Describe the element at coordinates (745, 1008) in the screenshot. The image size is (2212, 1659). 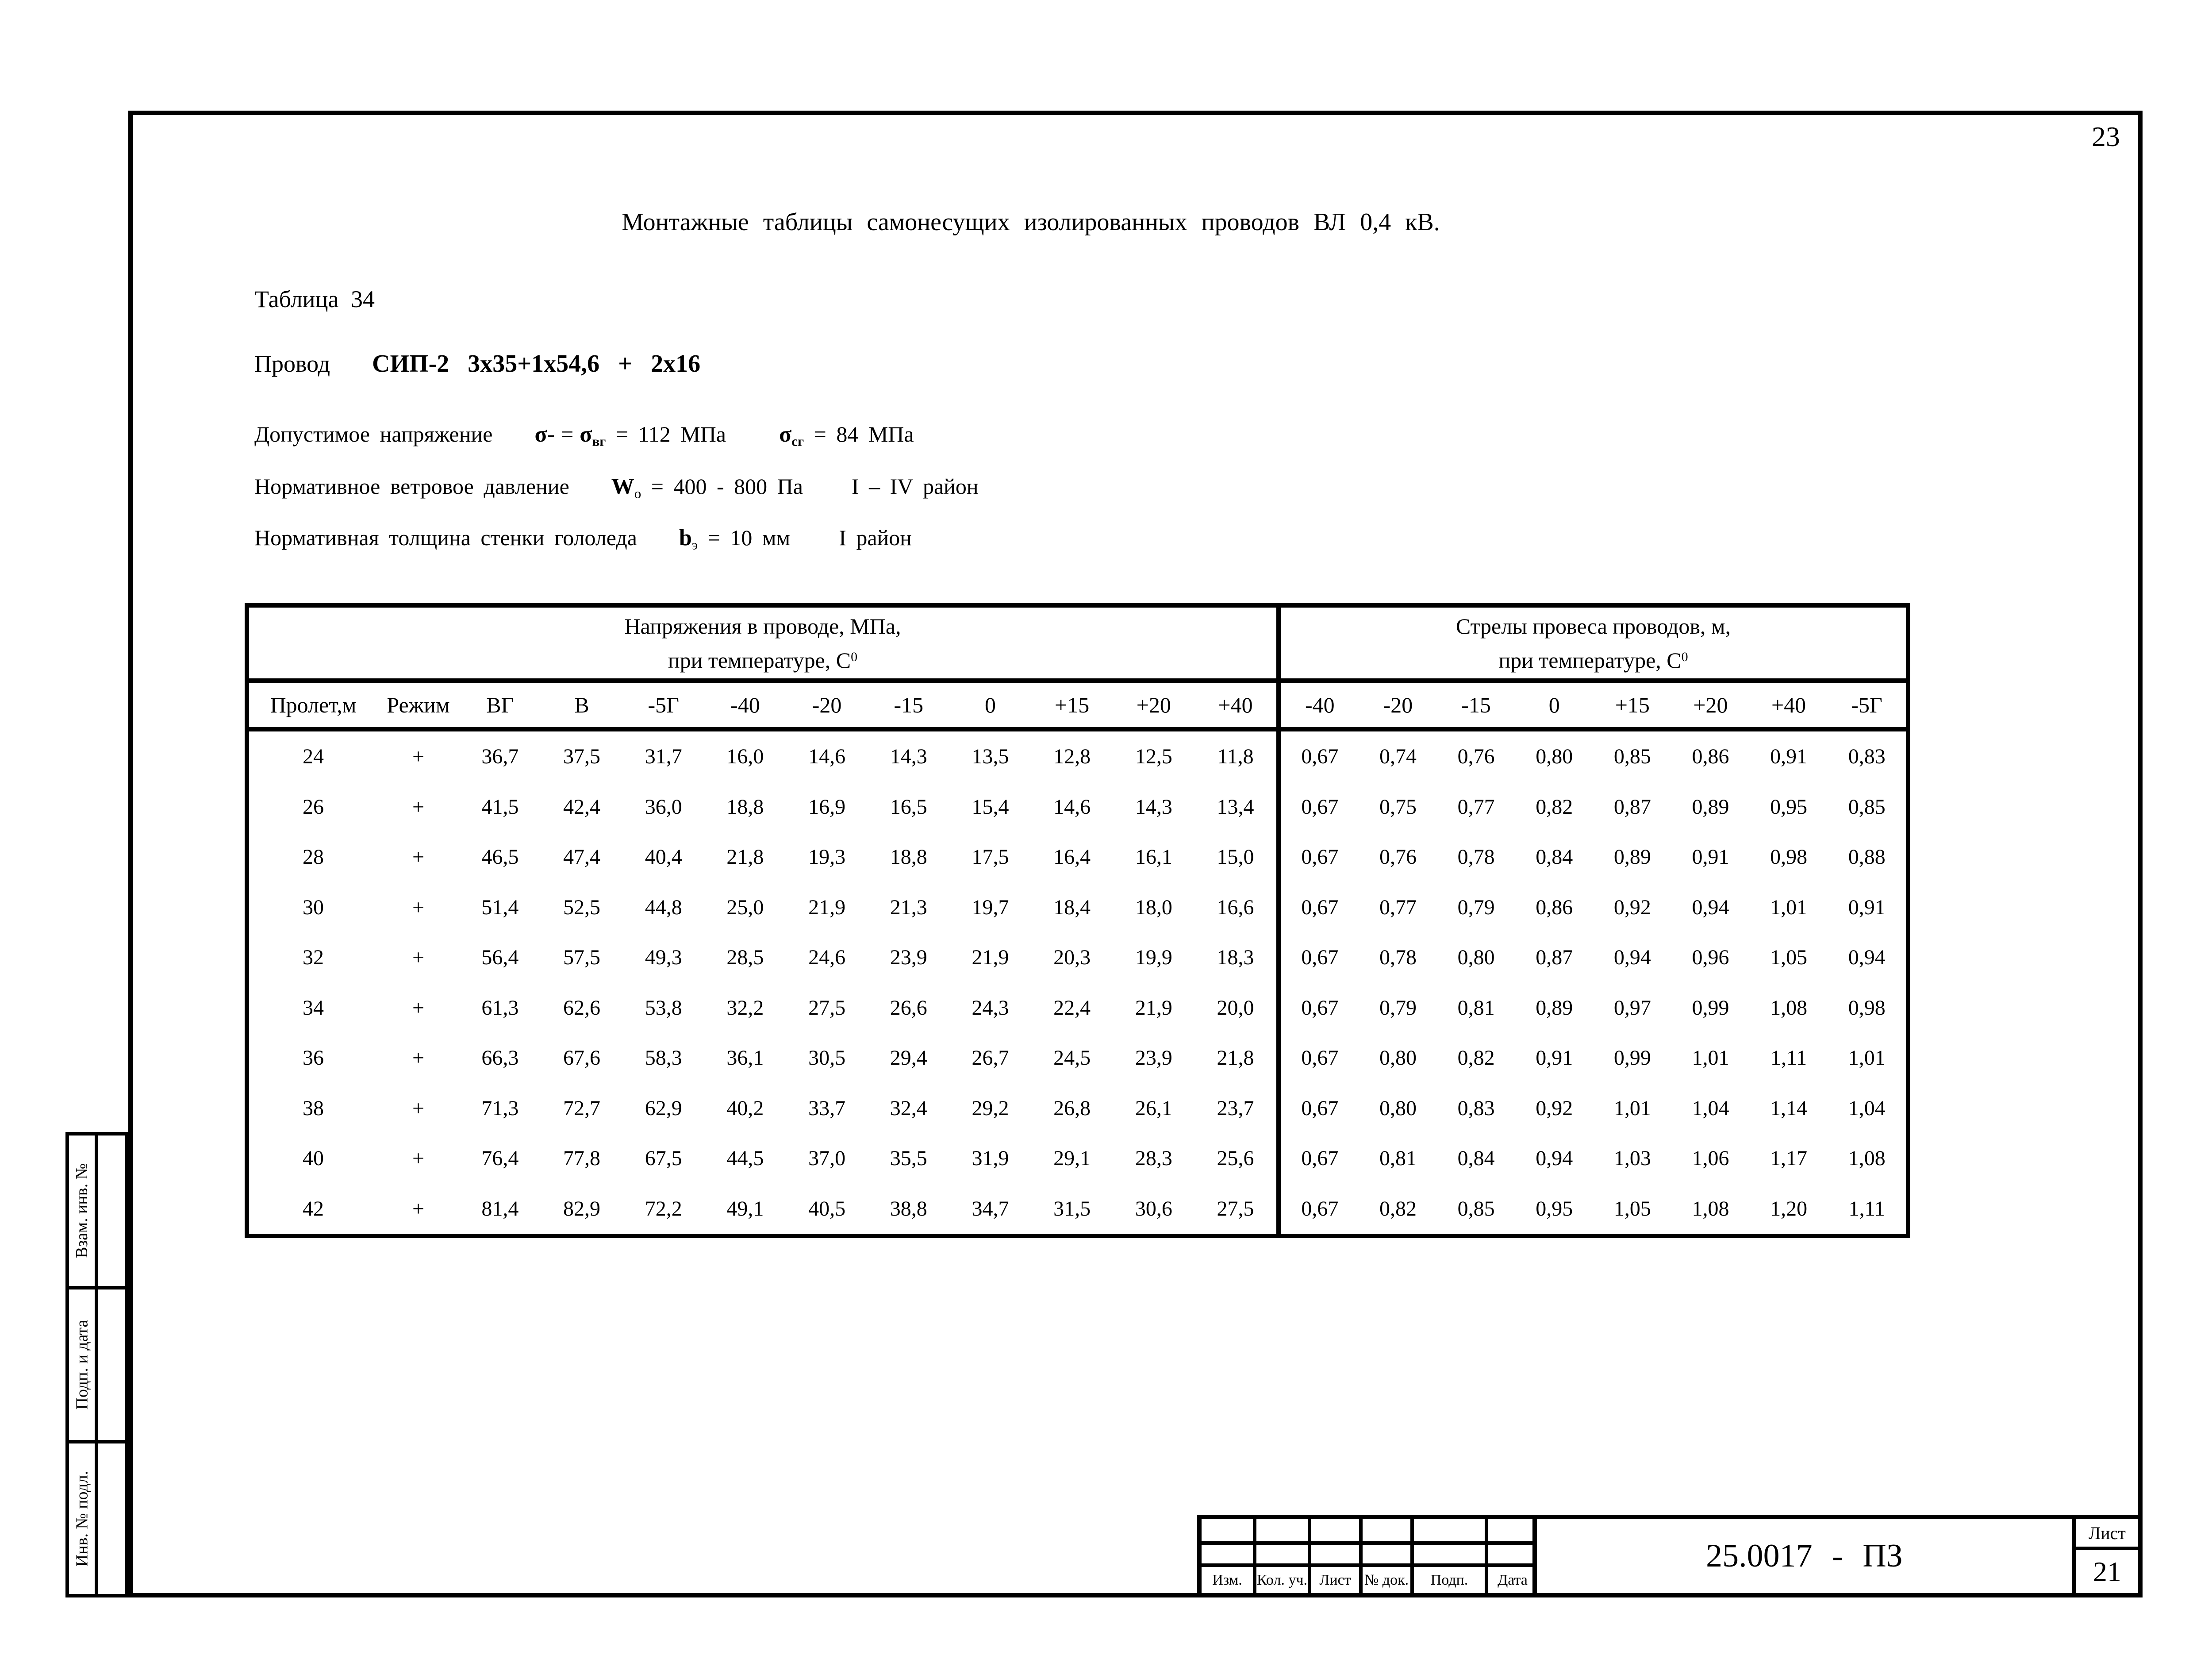
I see `stress-cell: 32,2` at that location.